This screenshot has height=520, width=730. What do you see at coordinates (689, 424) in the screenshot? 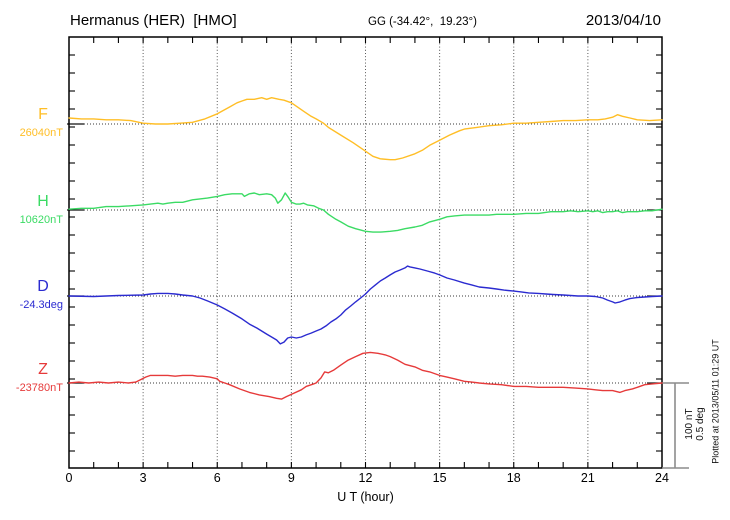
I see `scale-bar-nt-label: 100 nT` at bounding box center [689, 424].